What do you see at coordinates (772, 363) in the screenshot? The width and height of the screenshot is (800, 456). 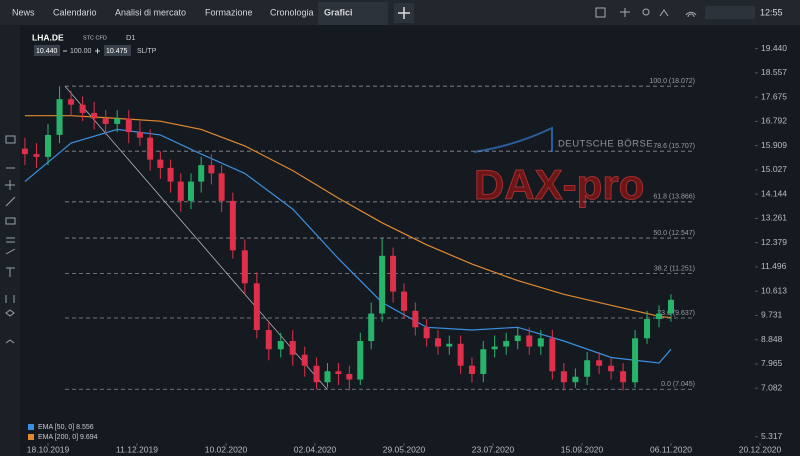 I see `y-tick-label: 7.965` at bounding box center [772, 363].